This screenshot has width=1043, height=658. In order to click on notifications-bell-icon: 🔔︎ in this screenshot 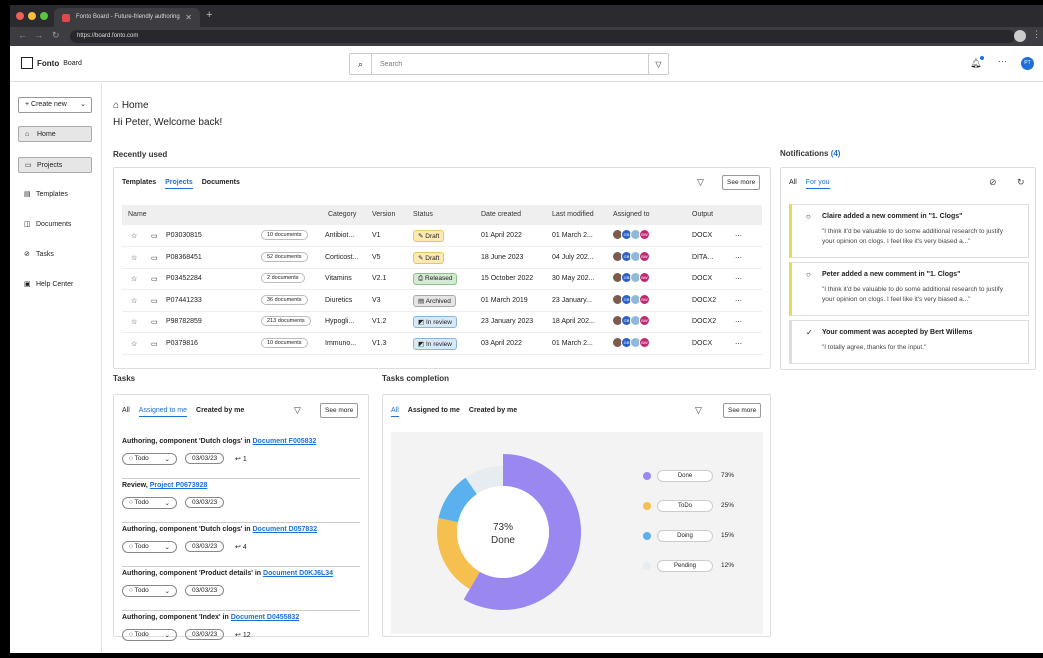, I will do `click(977, 62)`.